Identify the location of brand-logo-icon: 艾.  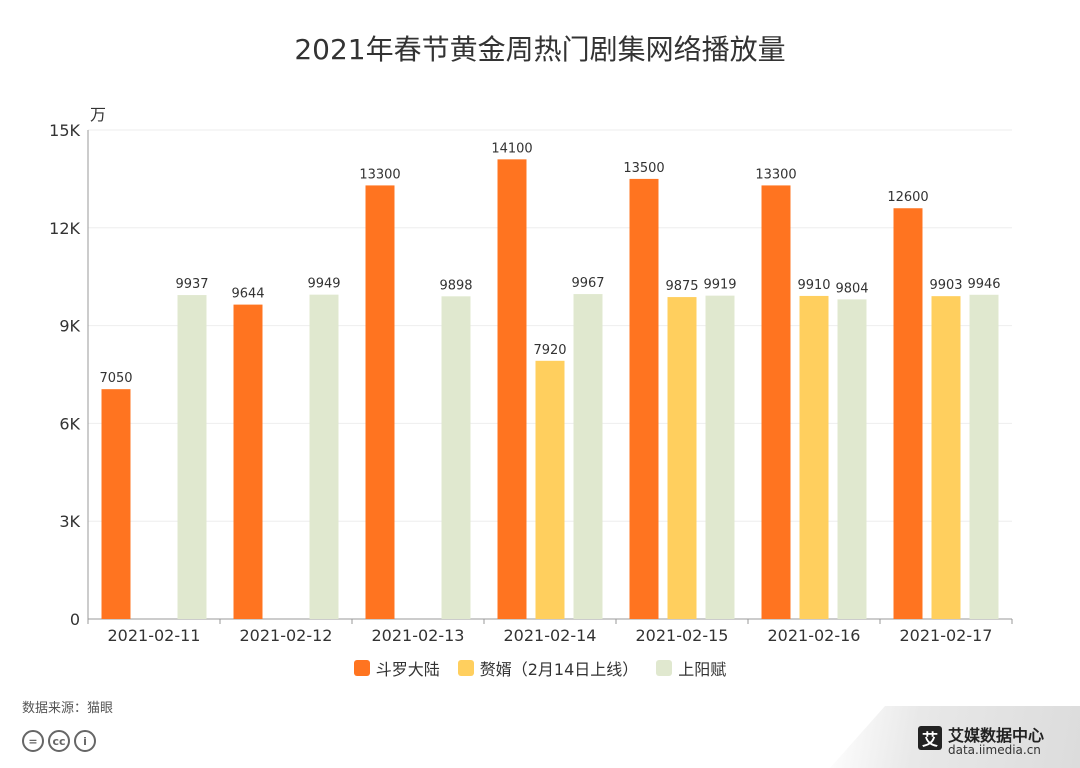
(930, 738).